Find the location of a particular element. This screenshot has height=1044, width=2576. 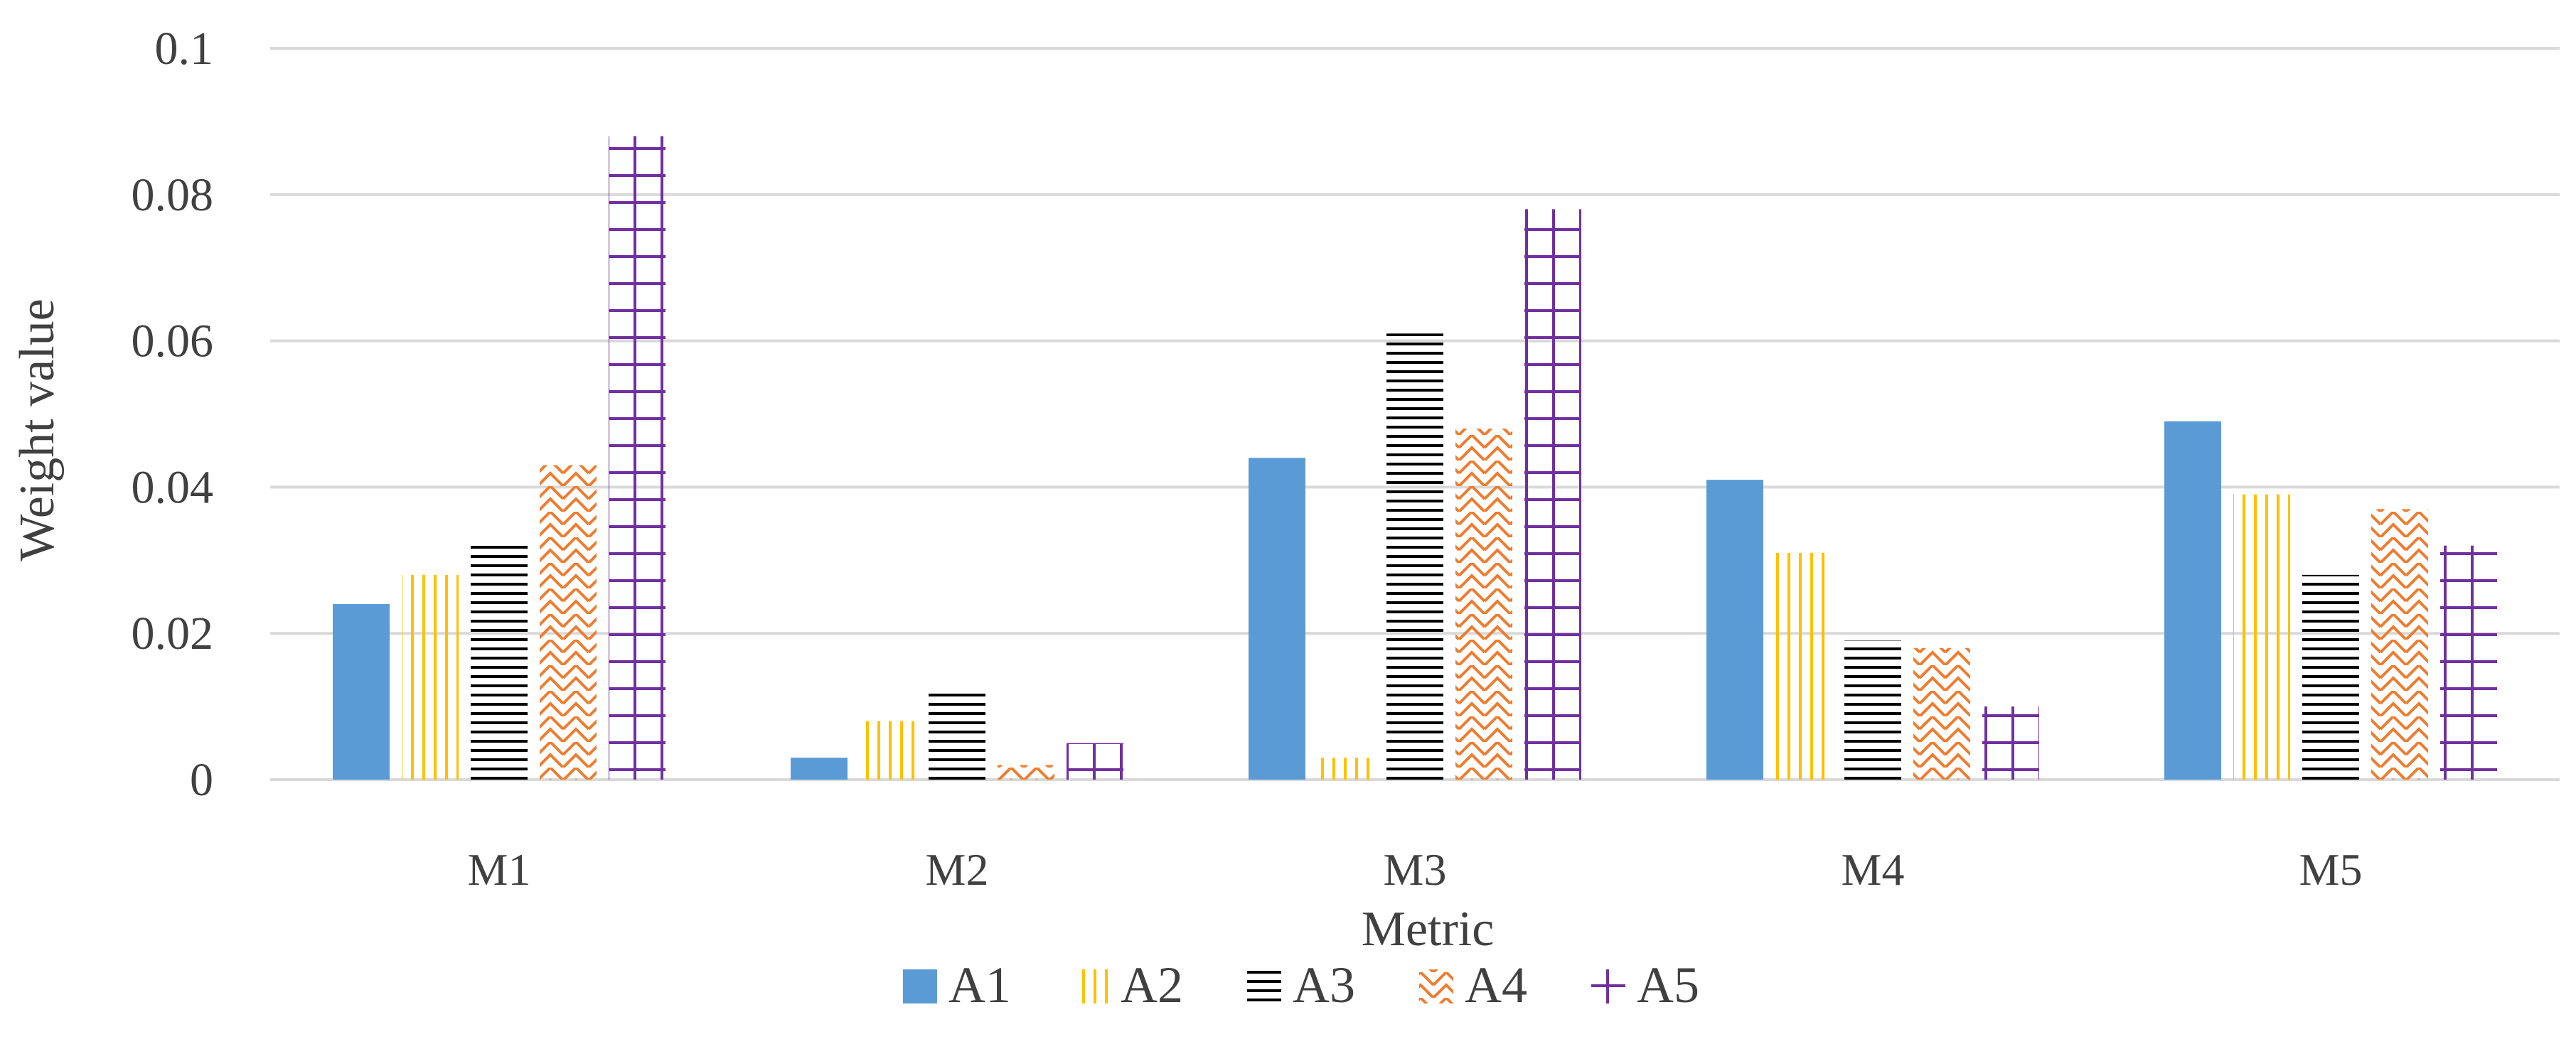

bar-a3-m3 is located at coordinates (1414, 556).